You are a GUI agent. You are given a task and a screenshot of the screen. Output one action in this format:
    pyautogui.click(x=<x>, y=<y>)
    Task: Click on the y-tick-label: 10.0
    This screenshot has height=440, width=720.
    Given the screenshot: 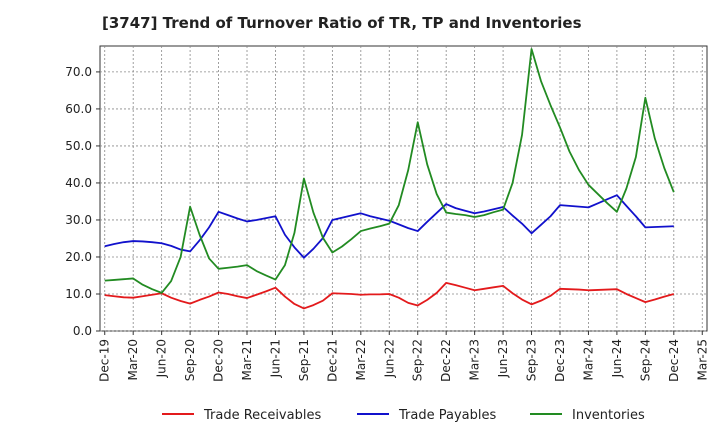 What is the action you would take?
    pyautogui.click(x=78, y=294)
    